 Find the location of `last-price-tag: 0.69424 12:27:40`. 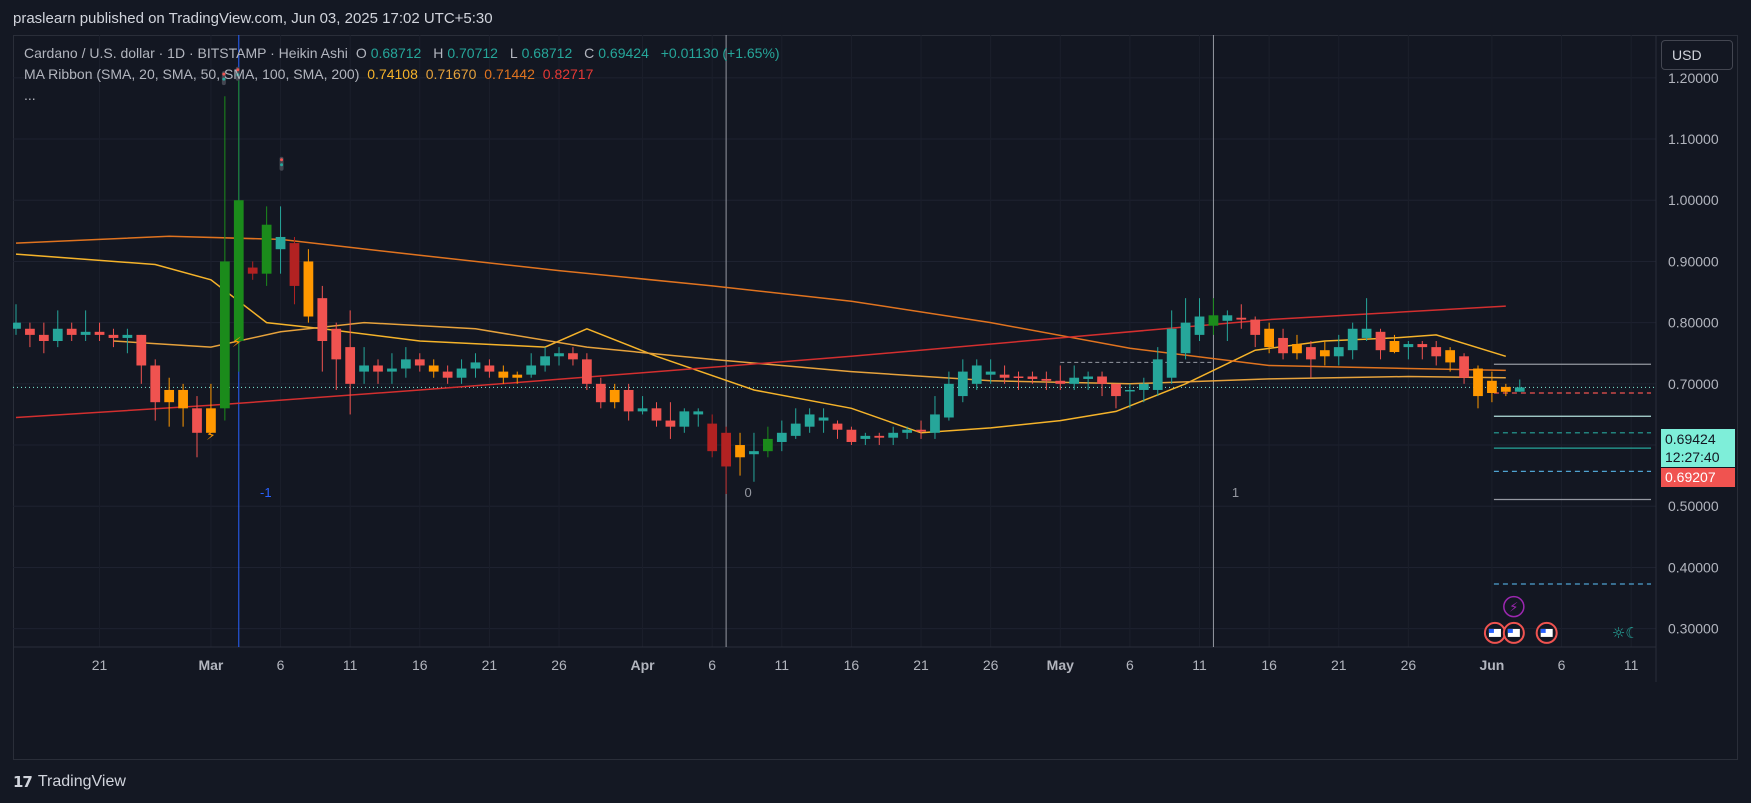

last-price-tag: 0.69424 12:27:40 is located at coordinates (1698, 448).